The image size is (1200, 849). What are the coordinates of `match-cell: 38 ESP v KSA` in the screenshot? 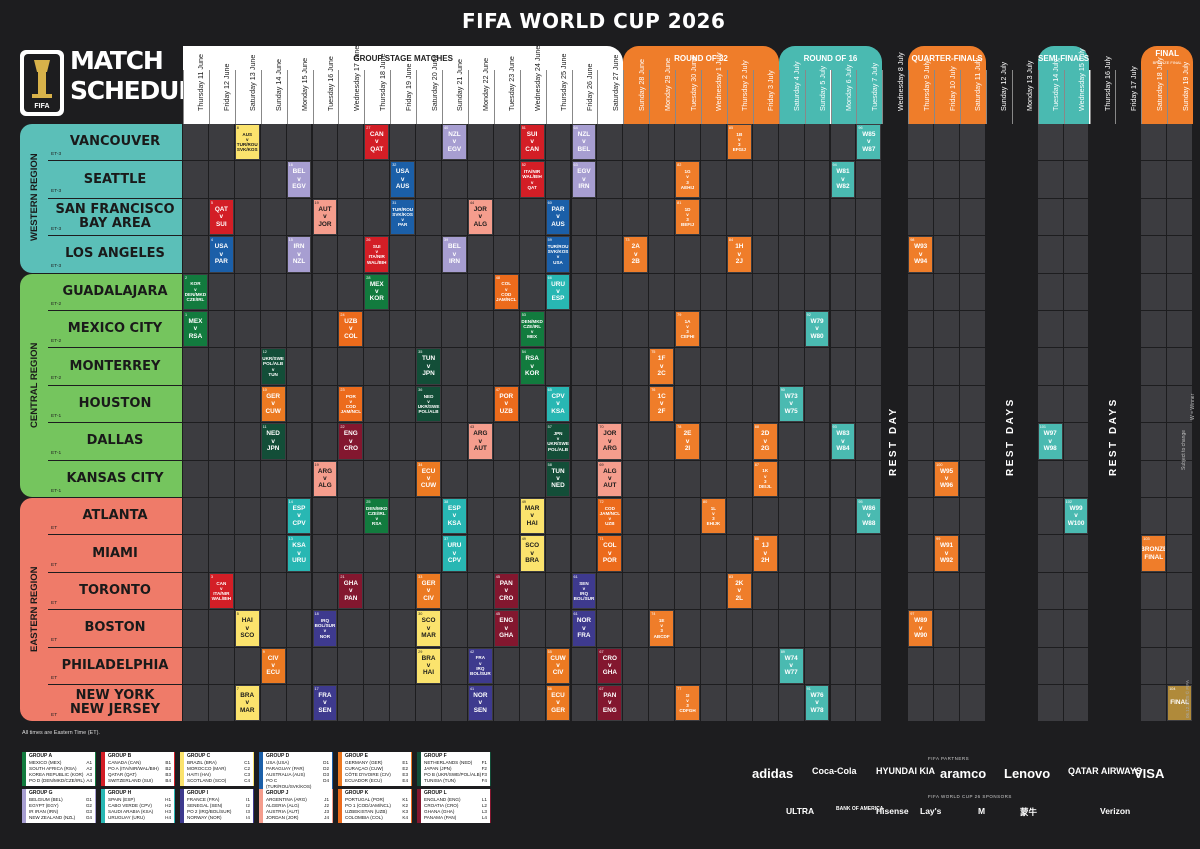 It's located at (454, 516).